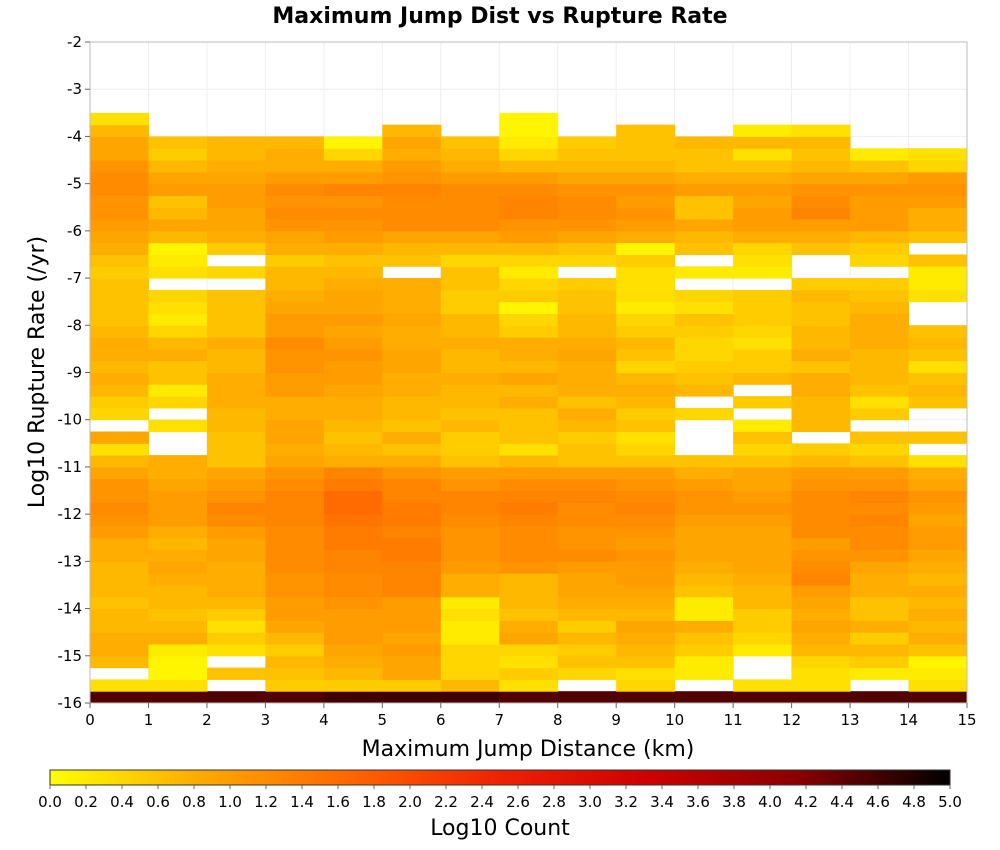 This screenshot has height=850, width=1000. What do you see at coordinates (74, 184) in the screenshot?
I see `y-tick-label: -5` at bounding box center [74, 184].